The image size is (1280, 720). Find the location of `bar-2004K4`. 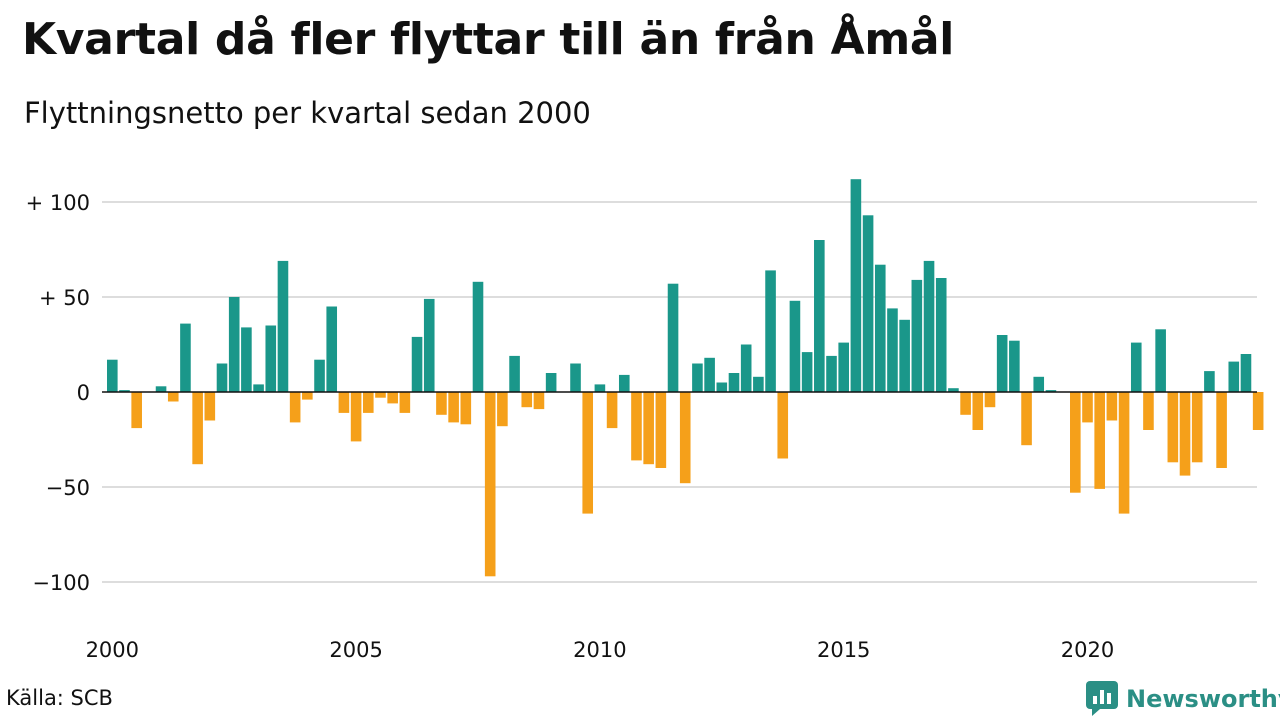

bar-2004K4 is located at coordinates (344, 402).